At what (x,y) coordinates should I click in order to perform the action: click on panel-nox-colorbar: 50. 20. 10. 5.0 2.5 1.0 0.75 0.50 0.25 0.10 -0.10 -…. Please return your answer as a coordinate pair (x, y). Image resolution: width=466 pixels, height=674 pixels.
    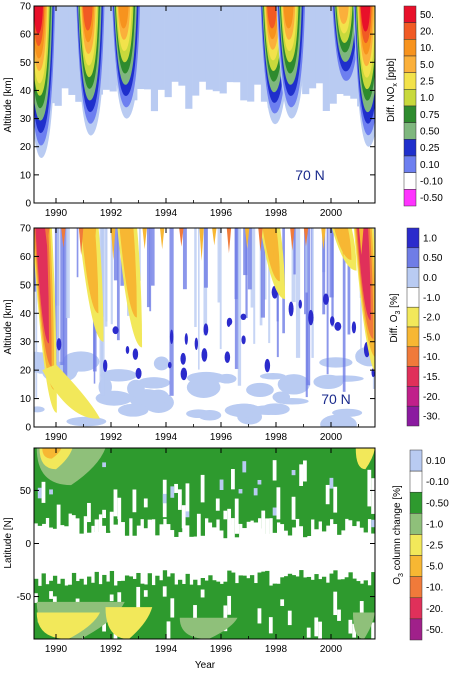
    Looking at the image, I should click on (423, 106).